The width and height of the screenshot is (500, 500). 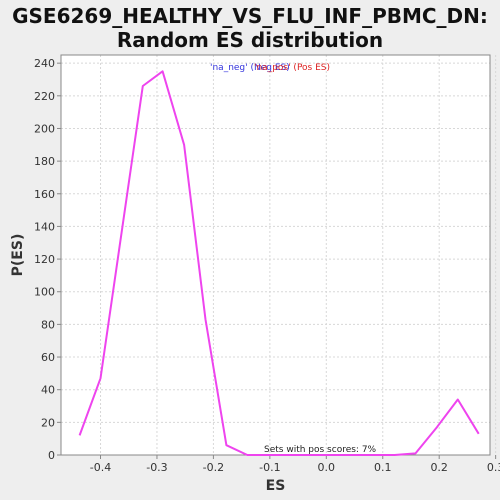 What do you see at coordinates (269, 467) in the screenshot?
I see `x-tick-label: -0.1` at bounding box center [269, 467].